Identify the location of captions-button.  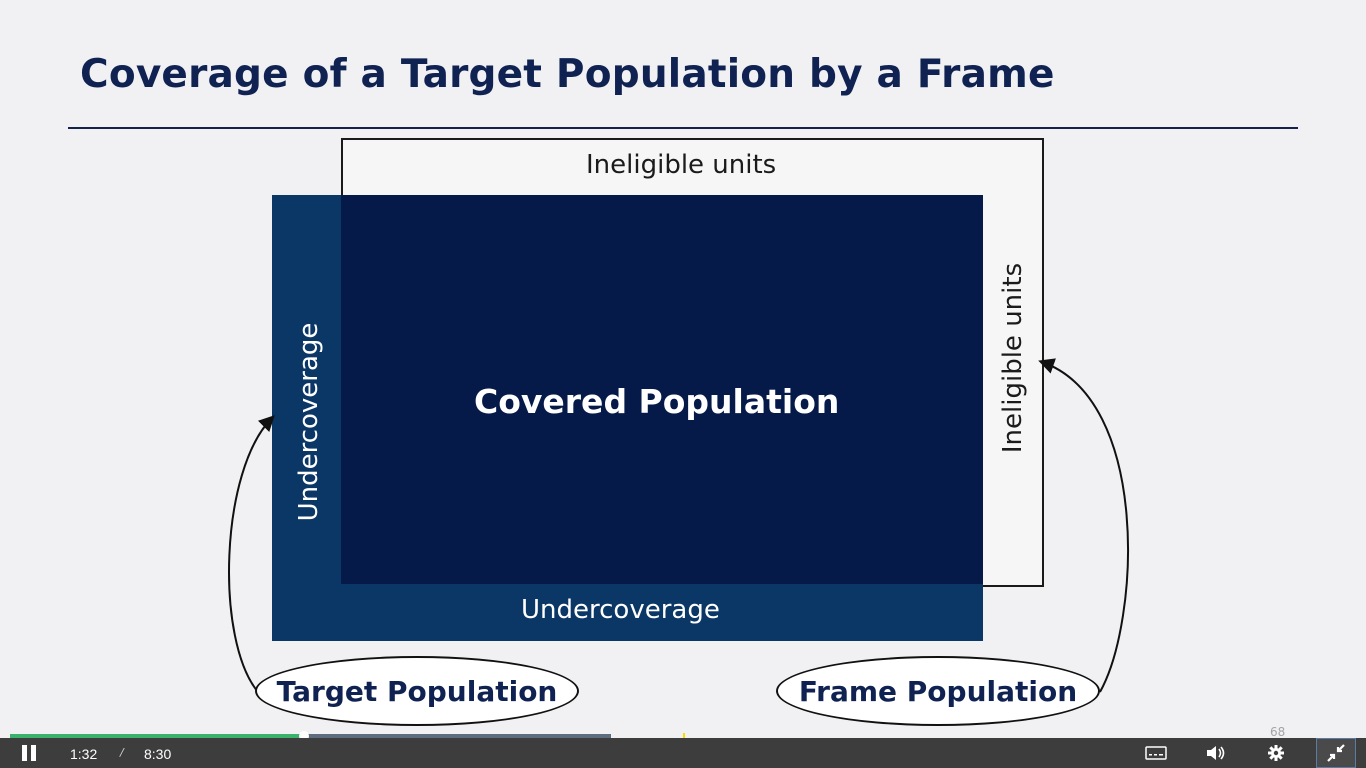
(1156, 753).